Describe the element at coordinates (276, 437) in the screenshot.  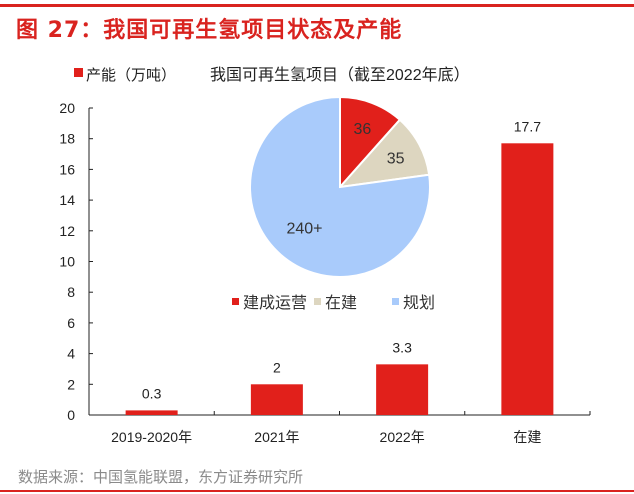
I see `x-category-label: 2021年` at that location.